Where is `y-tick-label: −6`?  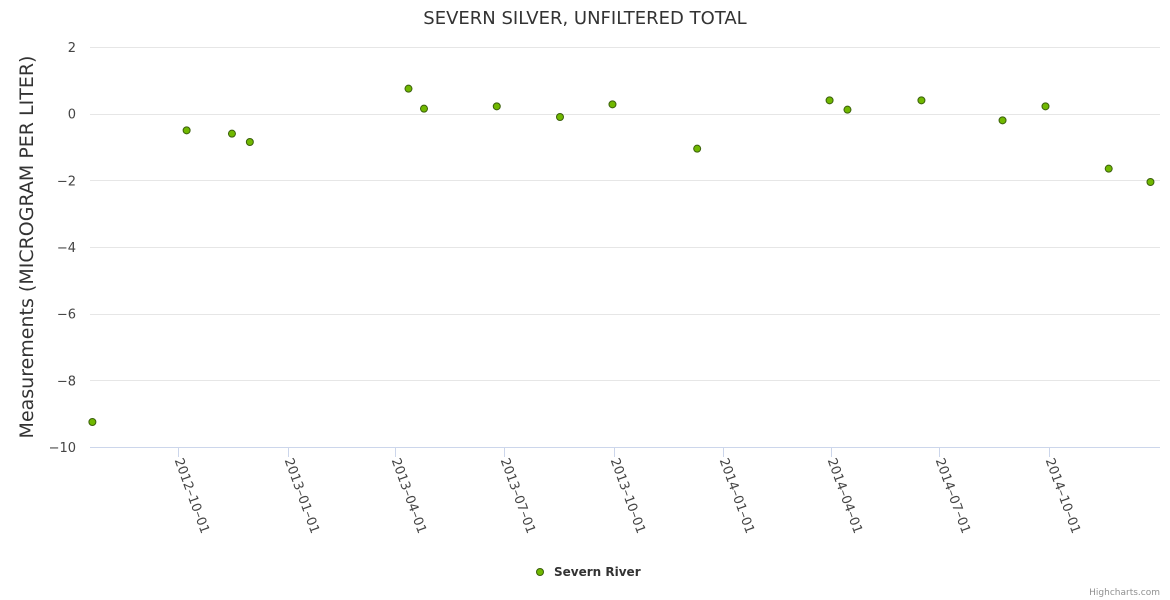
y-tick-label: −6 is located at coordinates (66, 315).